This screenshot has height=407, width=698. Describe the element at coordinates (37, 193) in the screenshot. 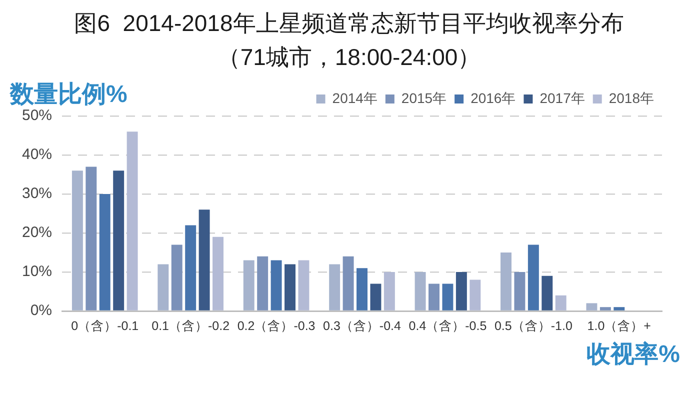

I see `y-tick-label: 30%` at that location.